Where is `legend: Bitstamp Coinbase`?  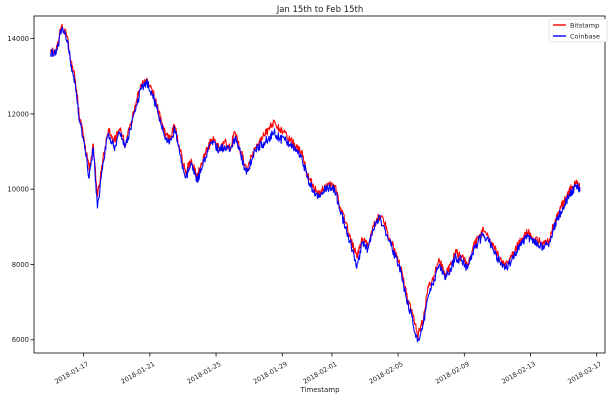 legend: Bitstamp Coinbase is located at coordinates (578, 30).